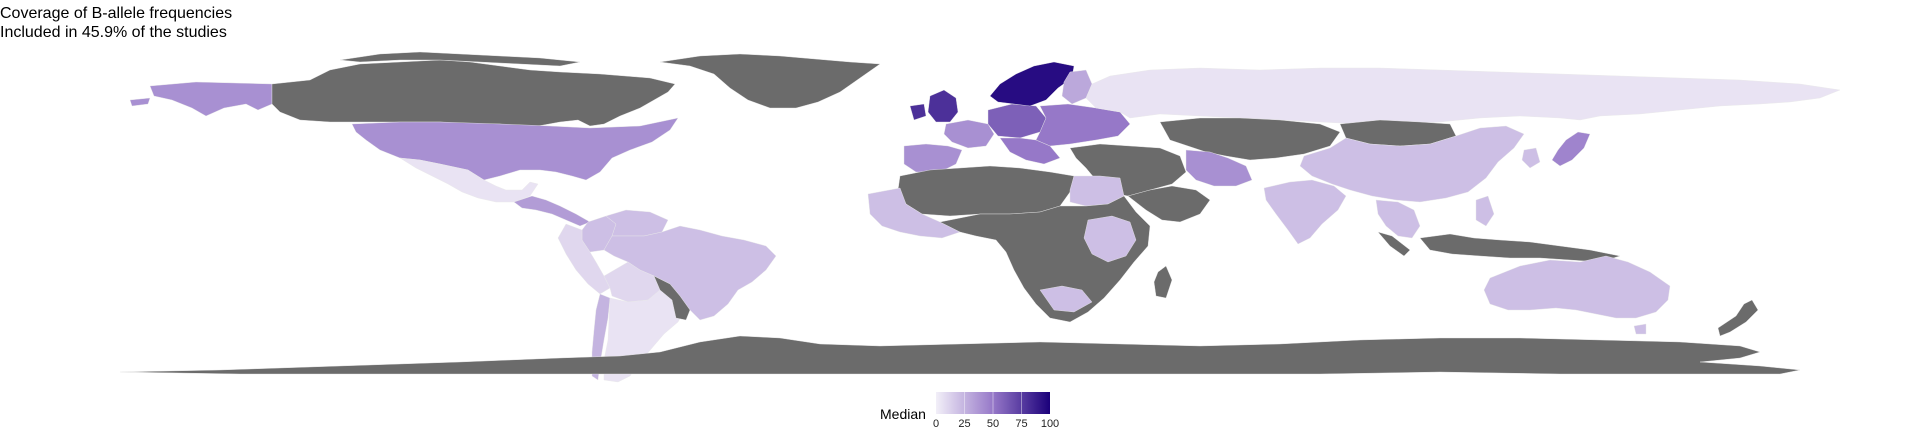 The height and width of the screenshot is (432, 1920). I want to click on region-greenland, so click(770, 81).